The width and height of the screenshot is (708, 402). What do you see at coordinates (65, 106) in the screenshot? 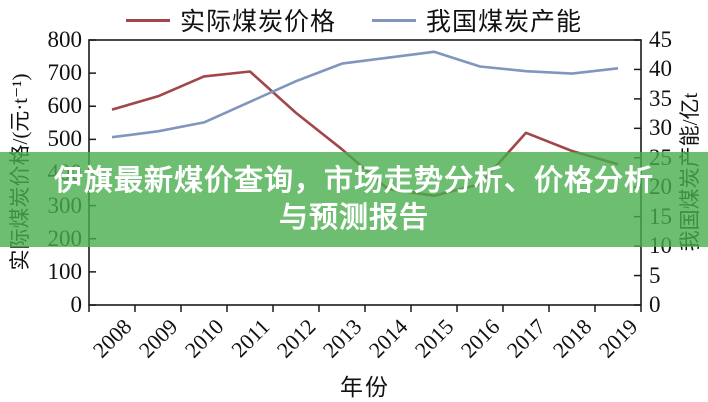
I see `axis-tick-label: 600` at bounding box center [65, 106].